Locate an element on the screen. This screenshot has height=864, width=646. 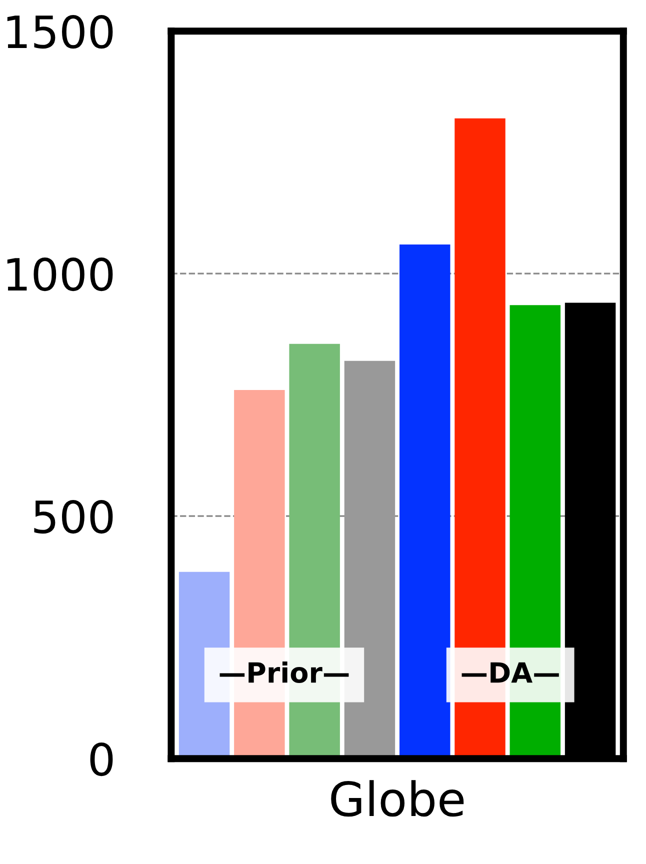
annotation: —Prior— is located at coordinates (284, 672).